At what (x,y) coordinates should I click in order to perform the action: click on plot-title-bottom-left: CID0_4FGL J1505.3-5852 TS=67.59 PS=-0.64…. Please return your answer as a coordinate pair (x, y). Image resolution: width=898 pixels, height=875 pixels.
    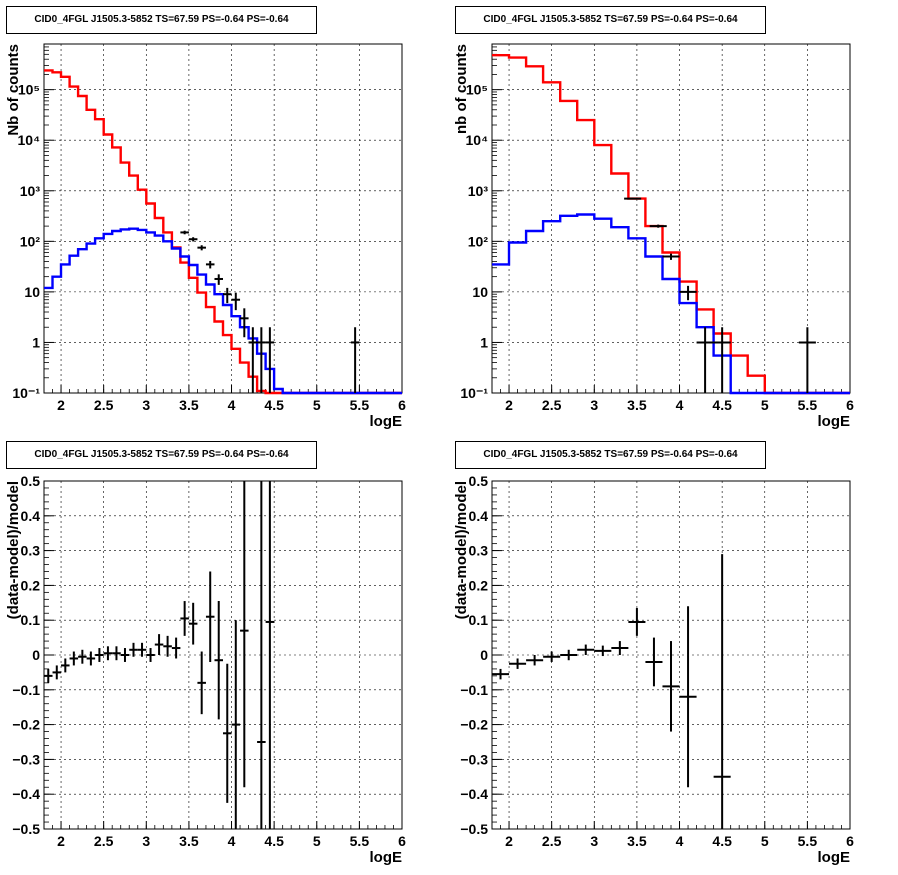
    Looking at the image, I should click on (161, 455).